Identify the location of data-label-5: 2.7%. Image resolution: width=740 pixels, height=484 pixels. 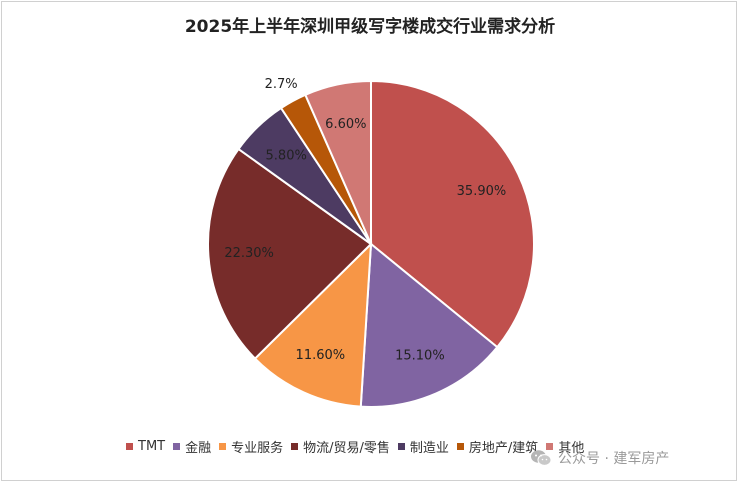
(281, 84).